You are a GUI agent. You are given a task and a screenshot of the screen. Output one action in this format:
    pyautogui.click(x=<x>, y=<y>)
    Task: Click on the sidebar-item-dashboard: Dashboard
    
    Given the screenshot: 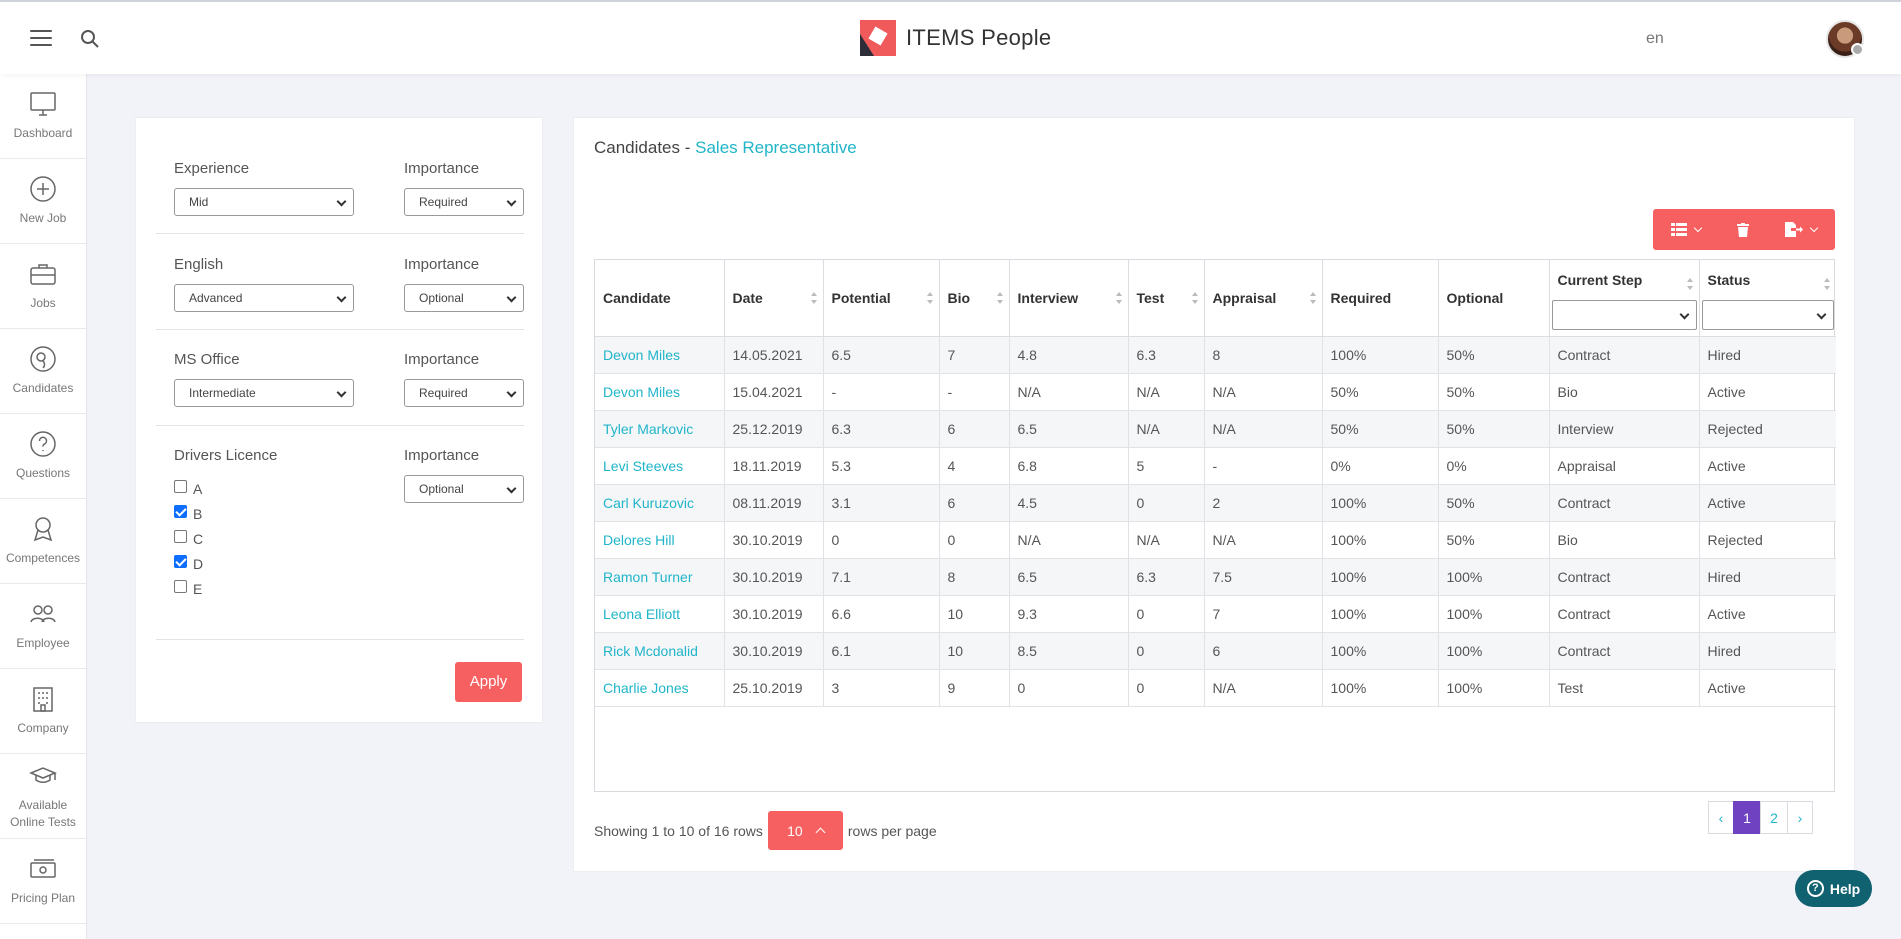 What is the action you would take?
    pyautogui.click(x=43, y=116)
    